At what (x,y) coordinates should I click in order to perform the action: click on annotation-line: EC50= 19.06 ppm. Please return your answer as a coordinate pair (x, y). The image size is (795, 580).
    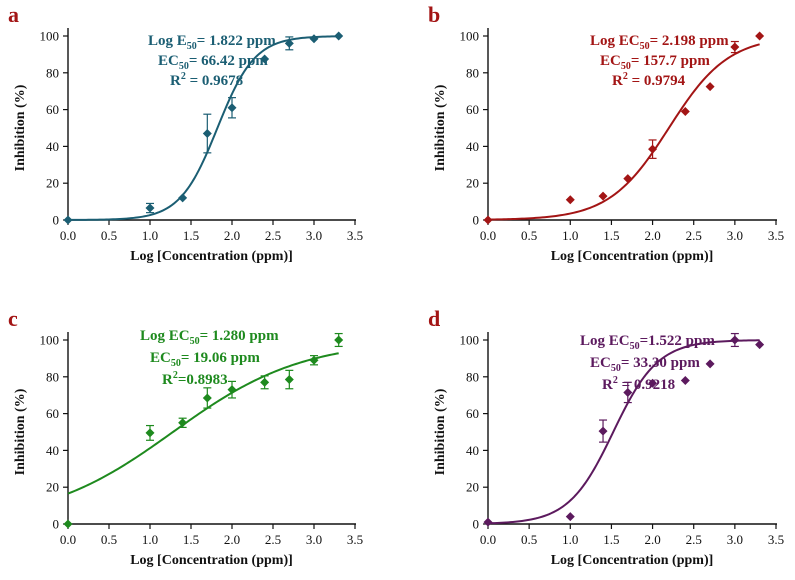
    Looking at the image, I should click on (205, 359).